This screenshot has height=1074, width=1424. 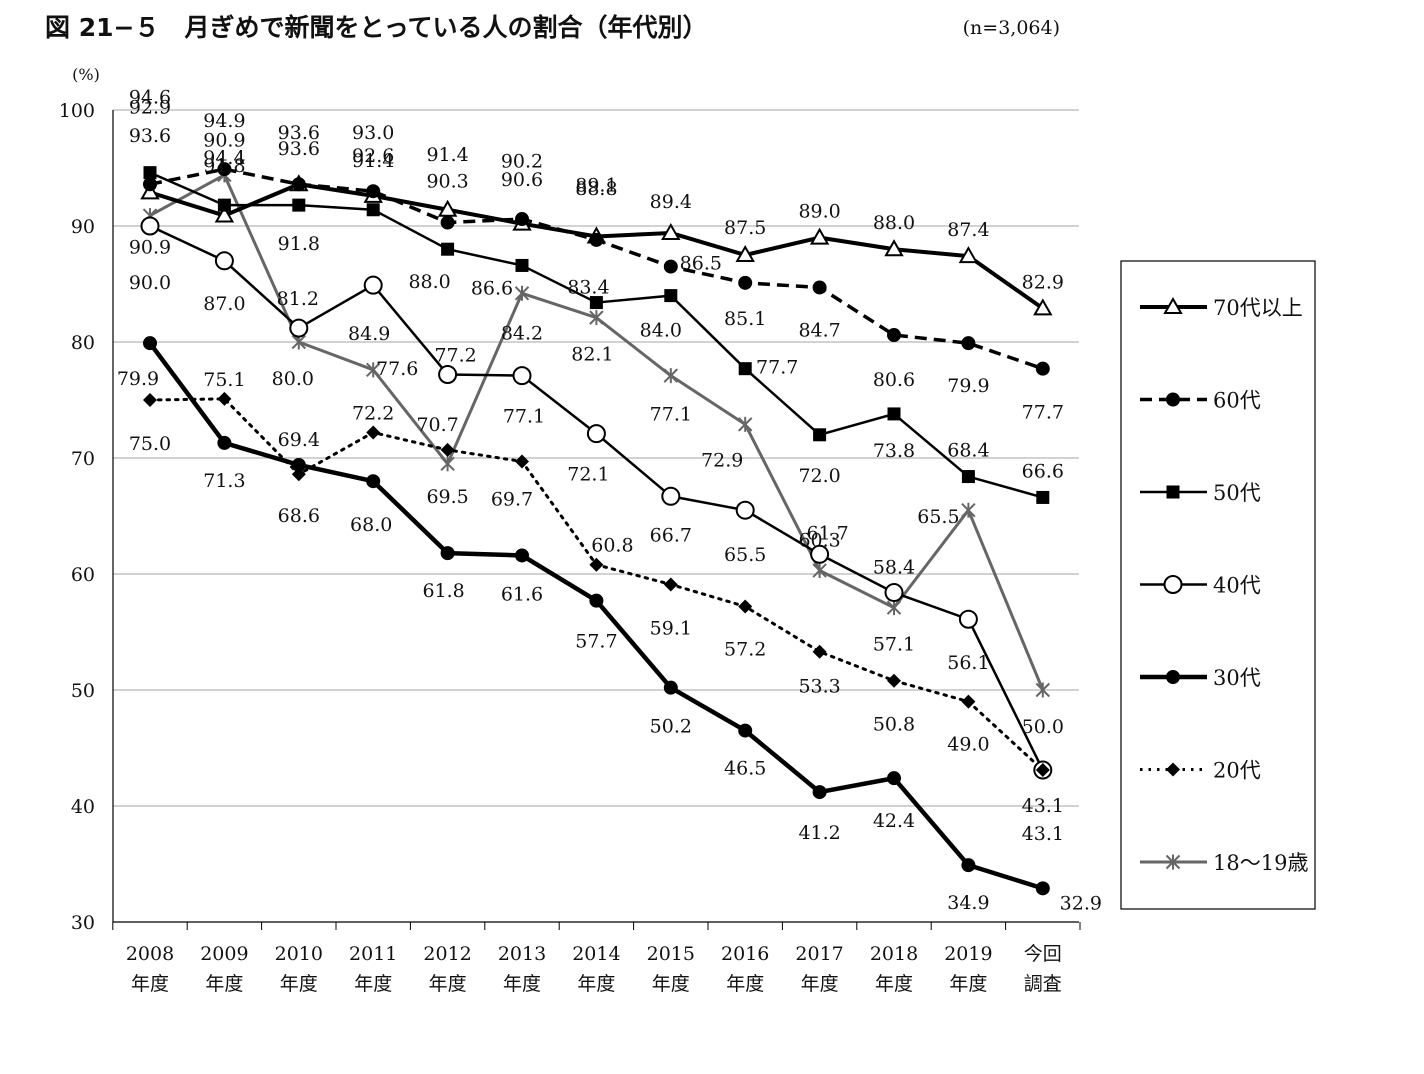 What do you see at coordinates (224, 158) in the screenshot?
I see `data-label: 94.4` at bounding box center [224, 158].